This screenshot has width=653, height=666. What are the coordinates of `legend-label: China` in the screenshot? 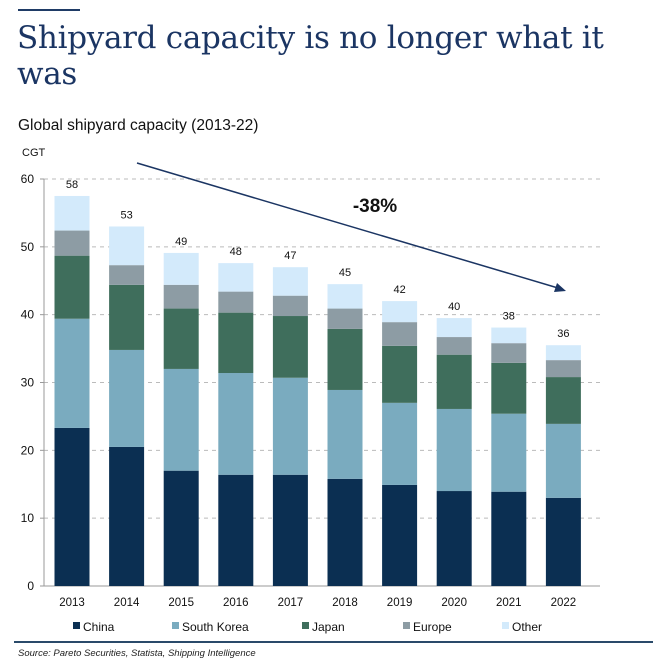 It's located at (99, 627).